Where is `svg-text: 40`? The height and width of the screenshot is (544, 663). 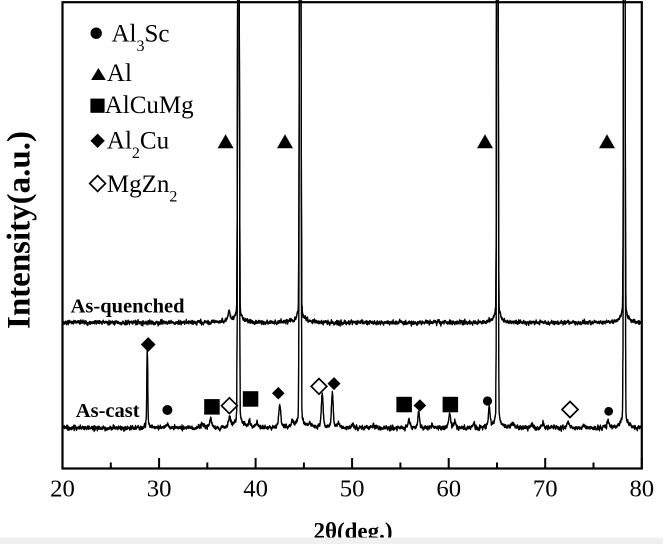 svg-text: 40 is located at coordinates (255, 489).